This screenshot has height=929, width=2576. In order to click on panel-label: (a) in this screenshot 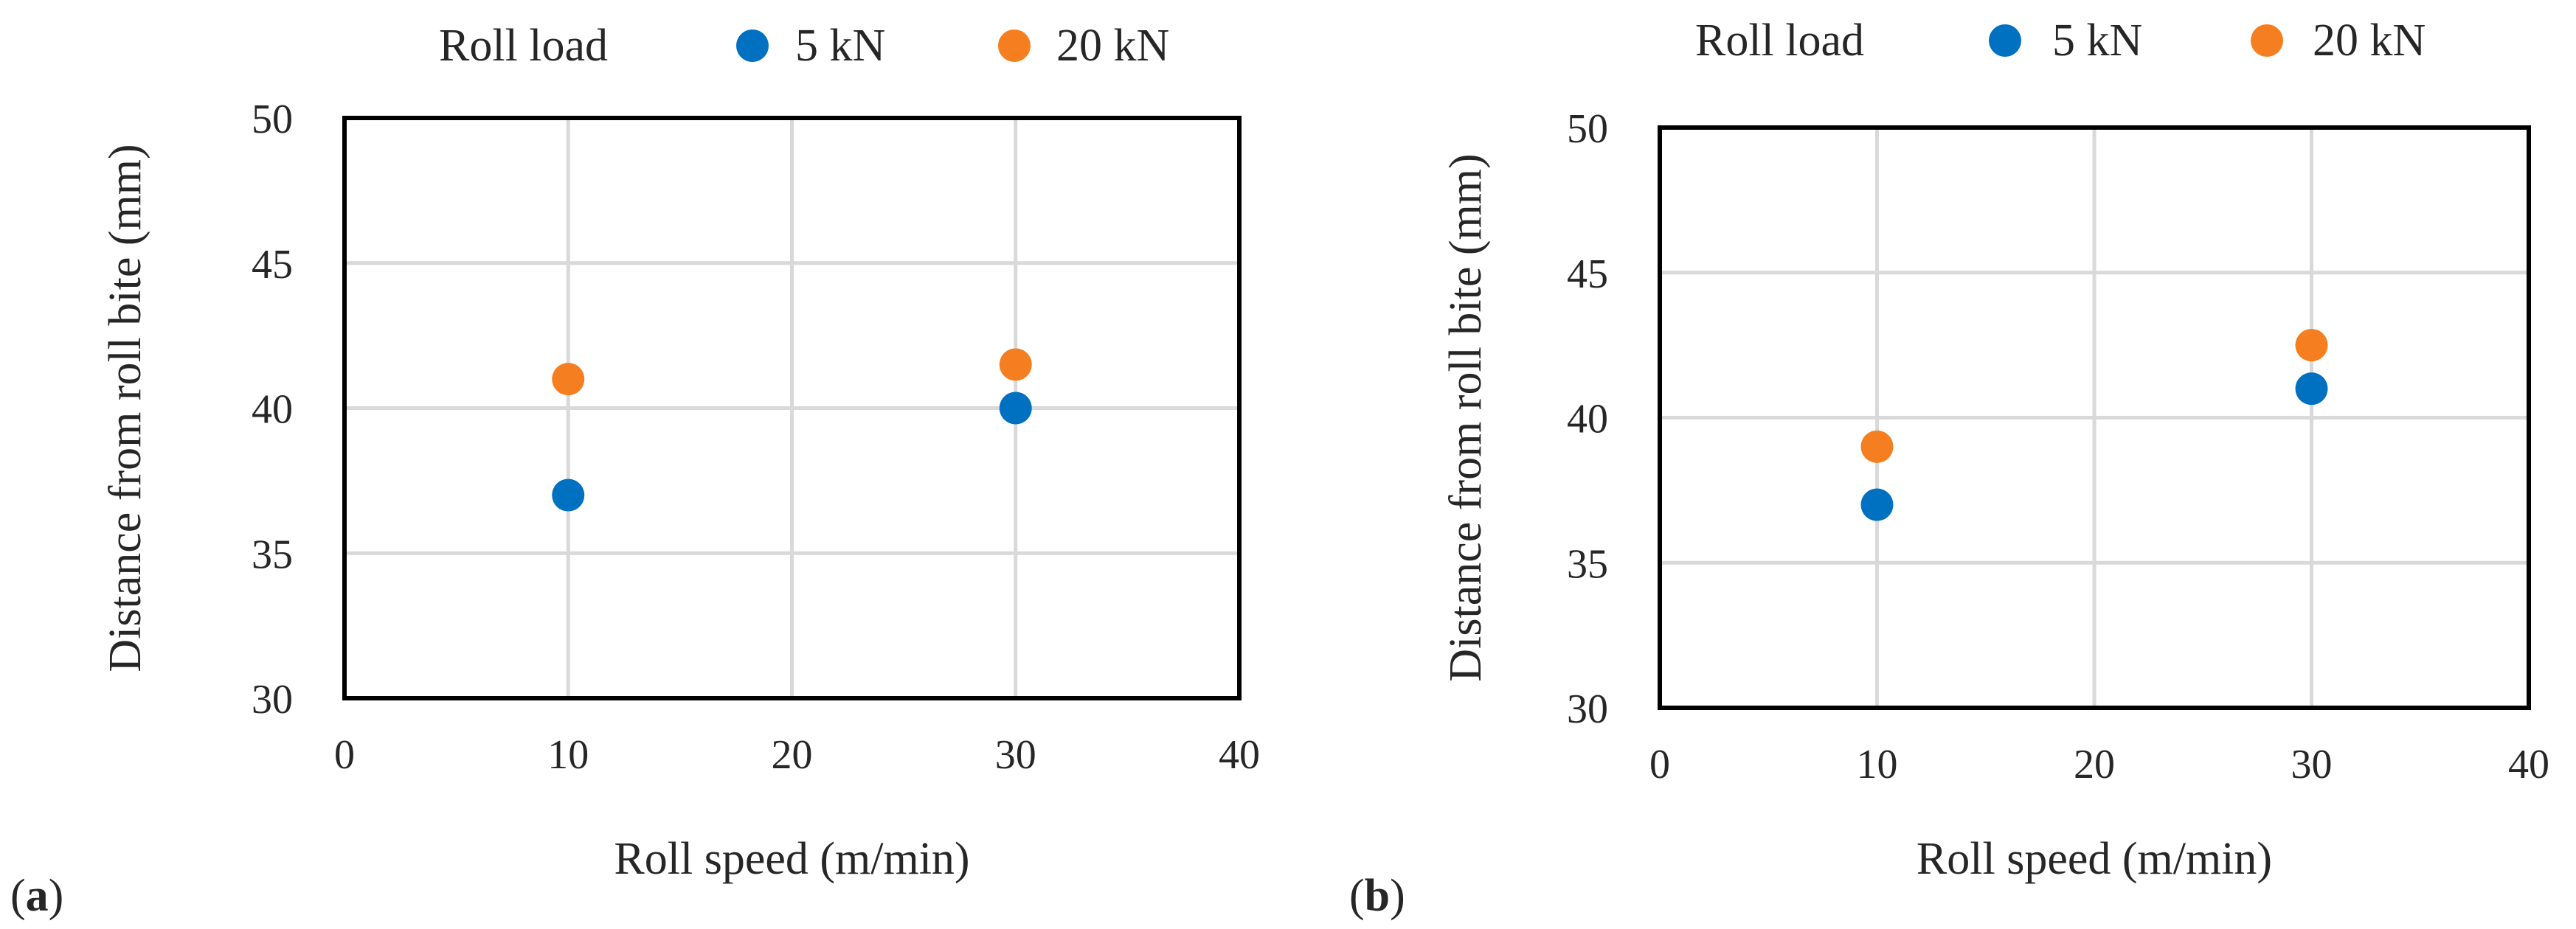, I will do `click(37, 896)`.